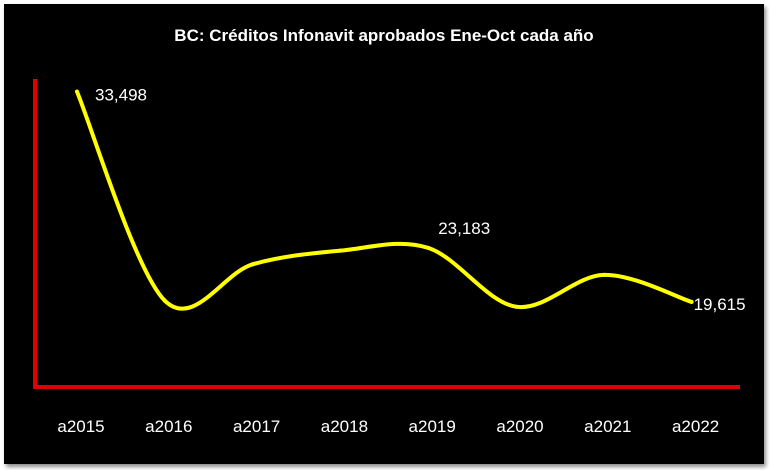 This screenshot has width=770, height=470. Describe the element at coordinates (168, 426) in the screenshot. I see `x-tick-label: a2016` at that location.